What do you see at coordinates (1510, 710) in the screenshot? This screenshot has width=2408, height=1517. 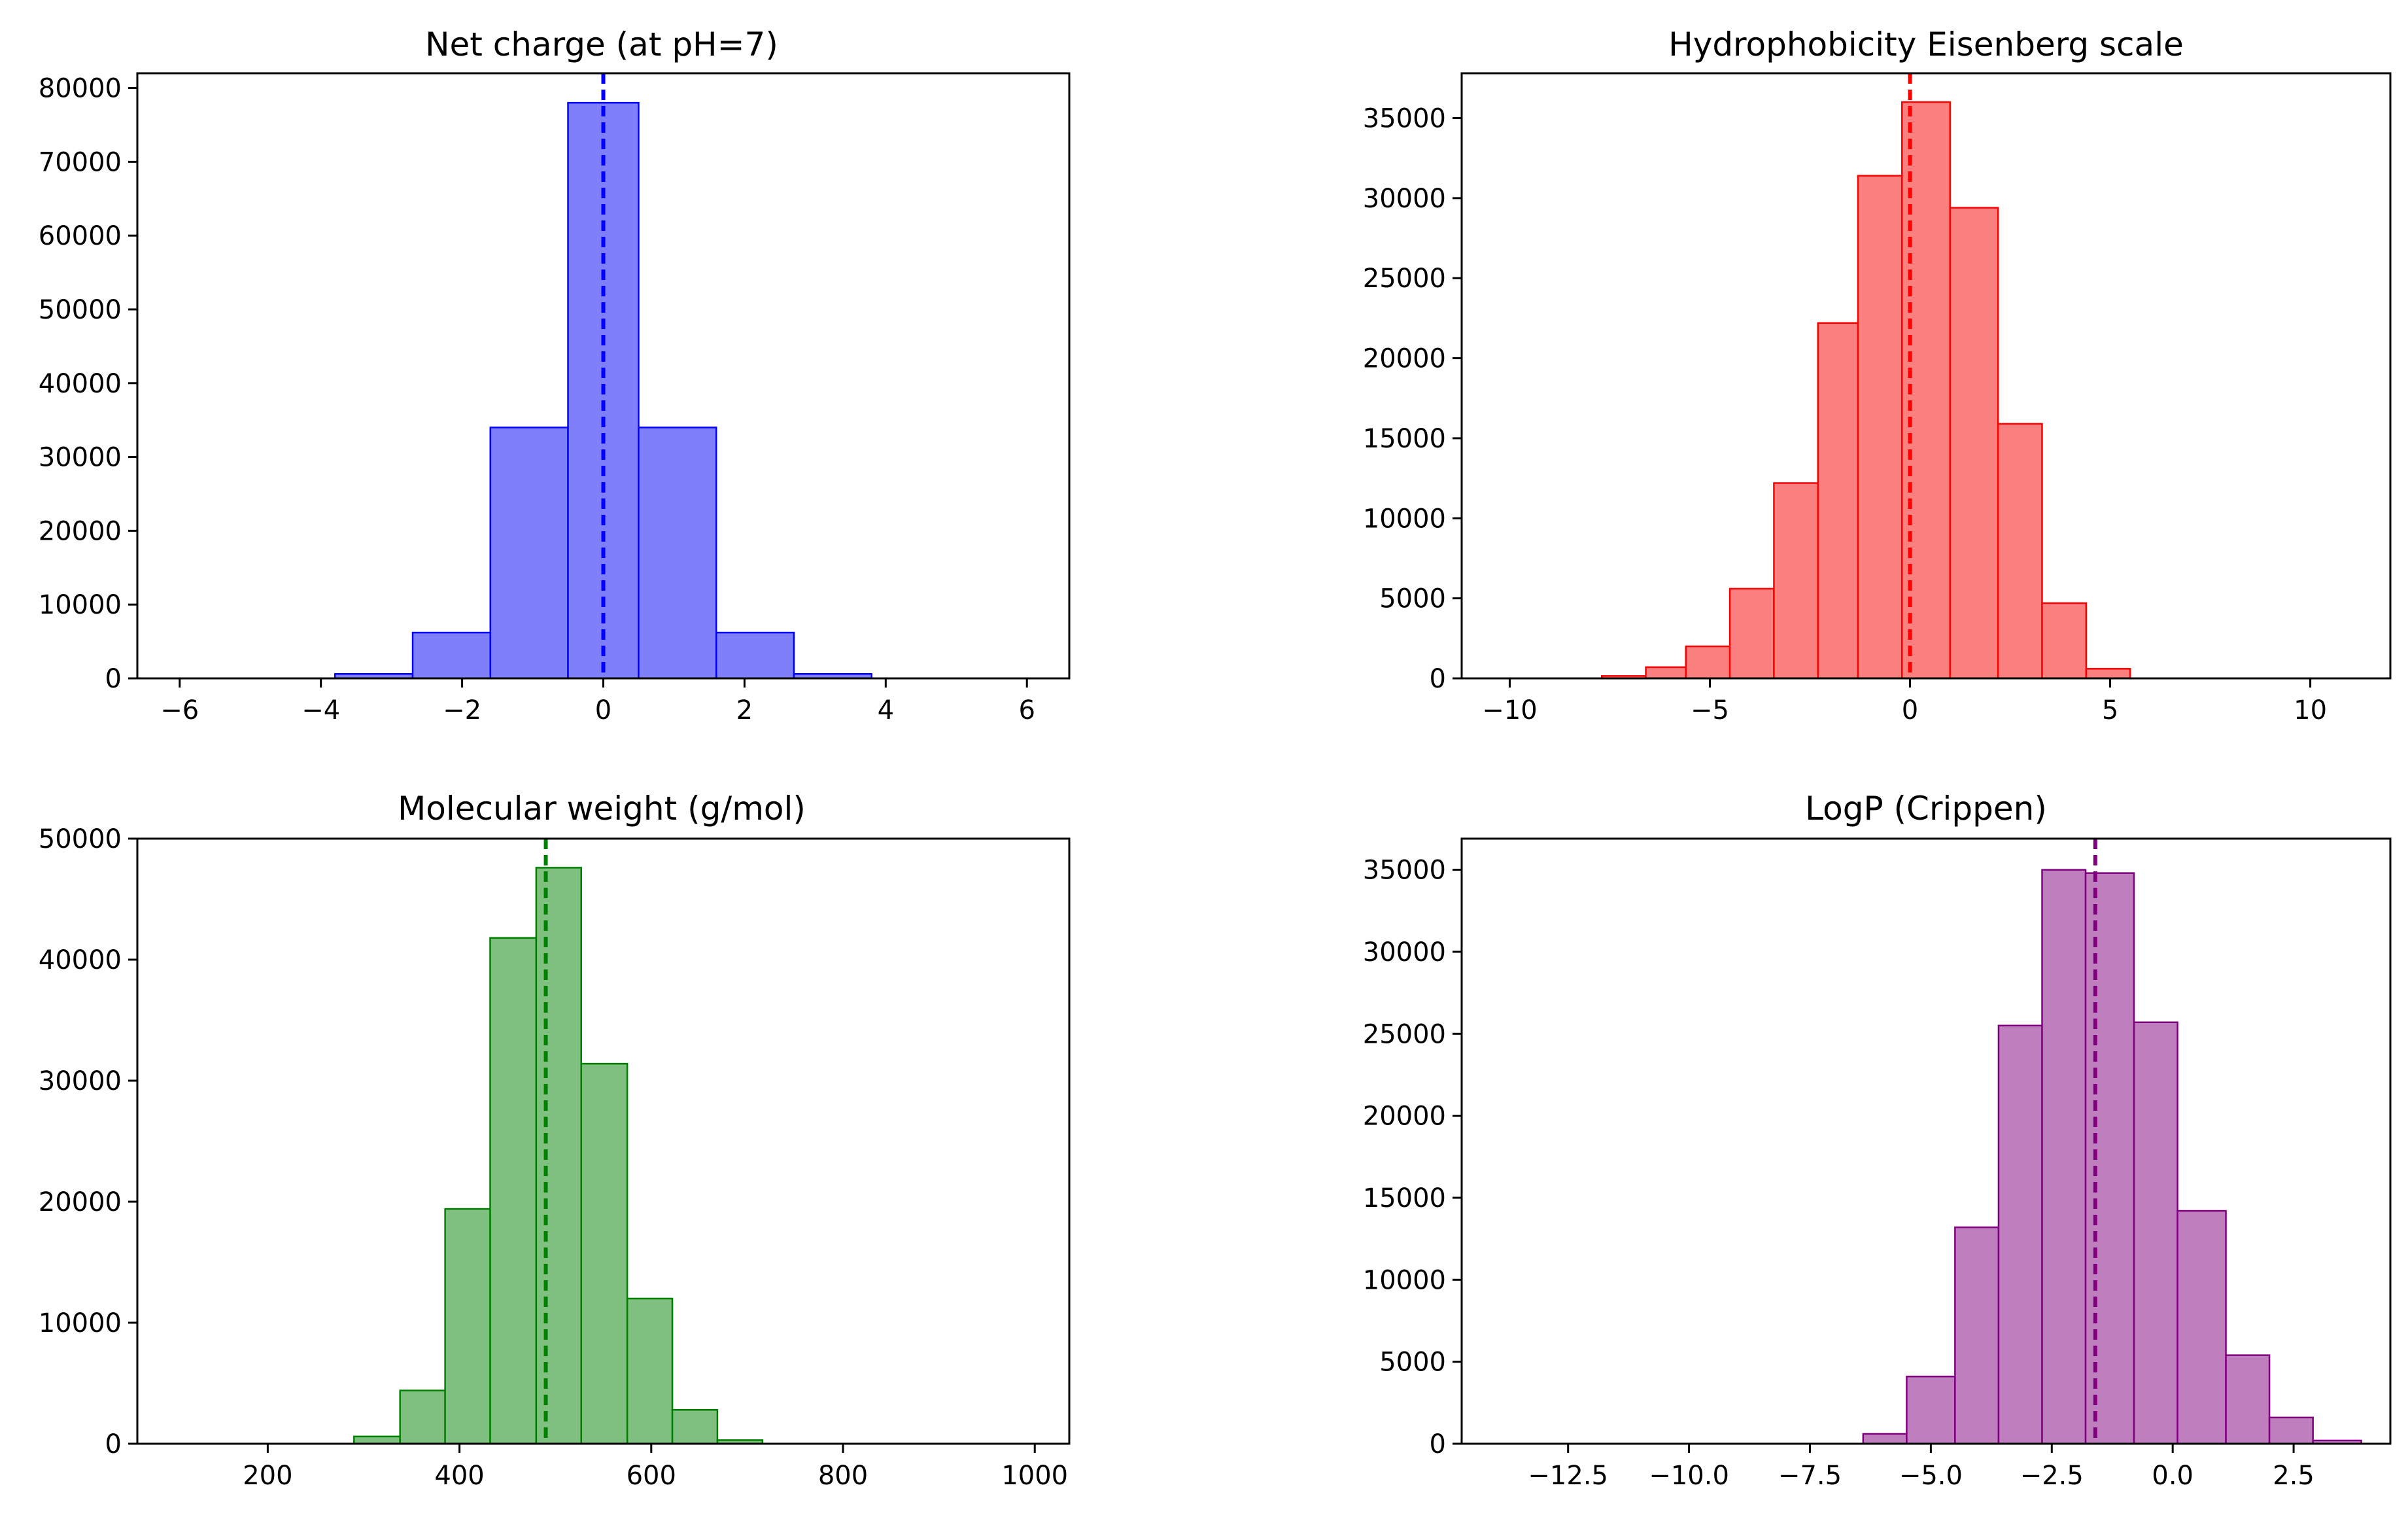 I see `x-tick-label: −10` at bounding box center [1510, 710].